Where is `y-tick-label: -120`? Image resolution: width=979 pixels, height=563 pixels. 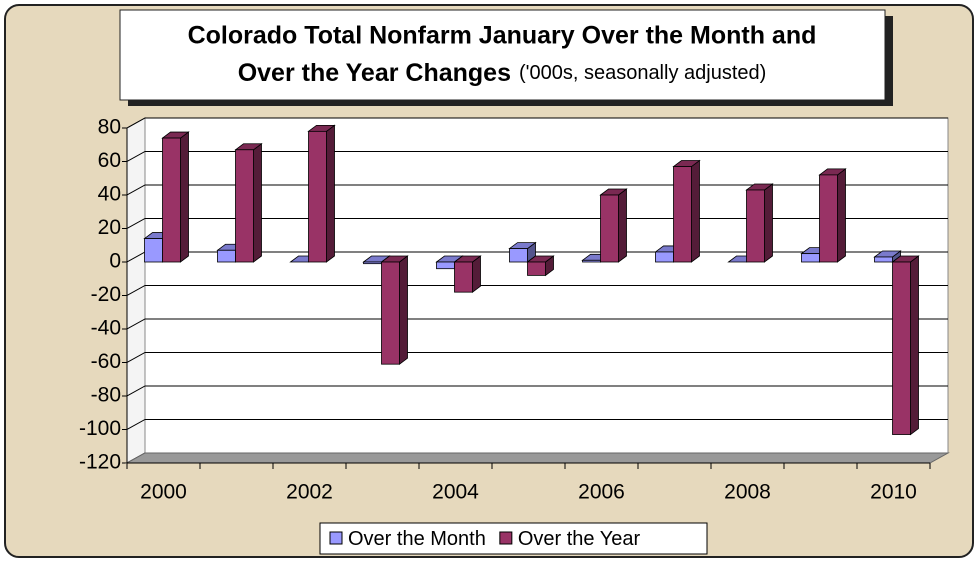
y-tick-label: -120 is located at coordinates (100, 462).